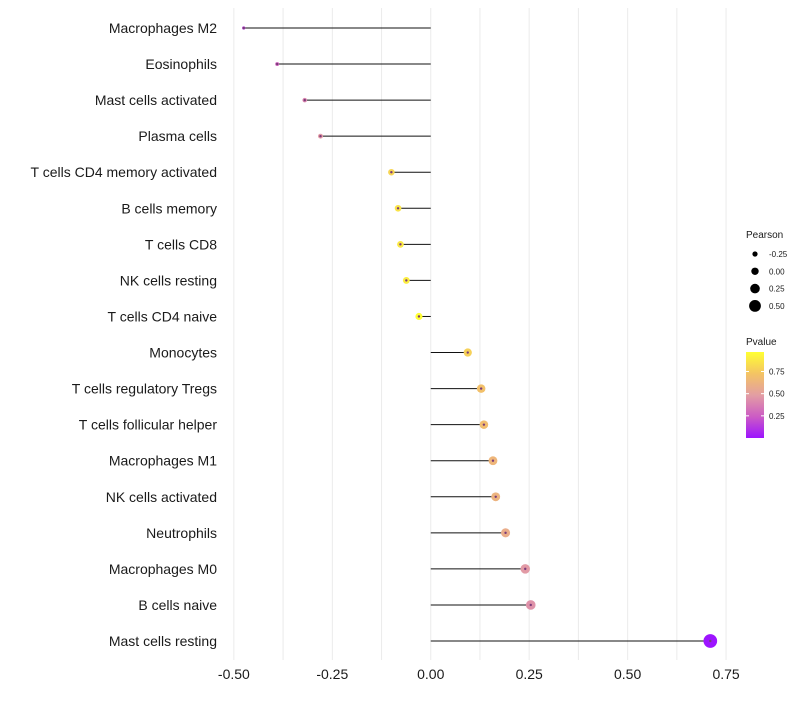 The width and height of the screenshot is (800, 705). What do you see at coordinates (183, 353) in the screenshot?
I see `category-label: Monocytes` at bounding box center [183, 353].